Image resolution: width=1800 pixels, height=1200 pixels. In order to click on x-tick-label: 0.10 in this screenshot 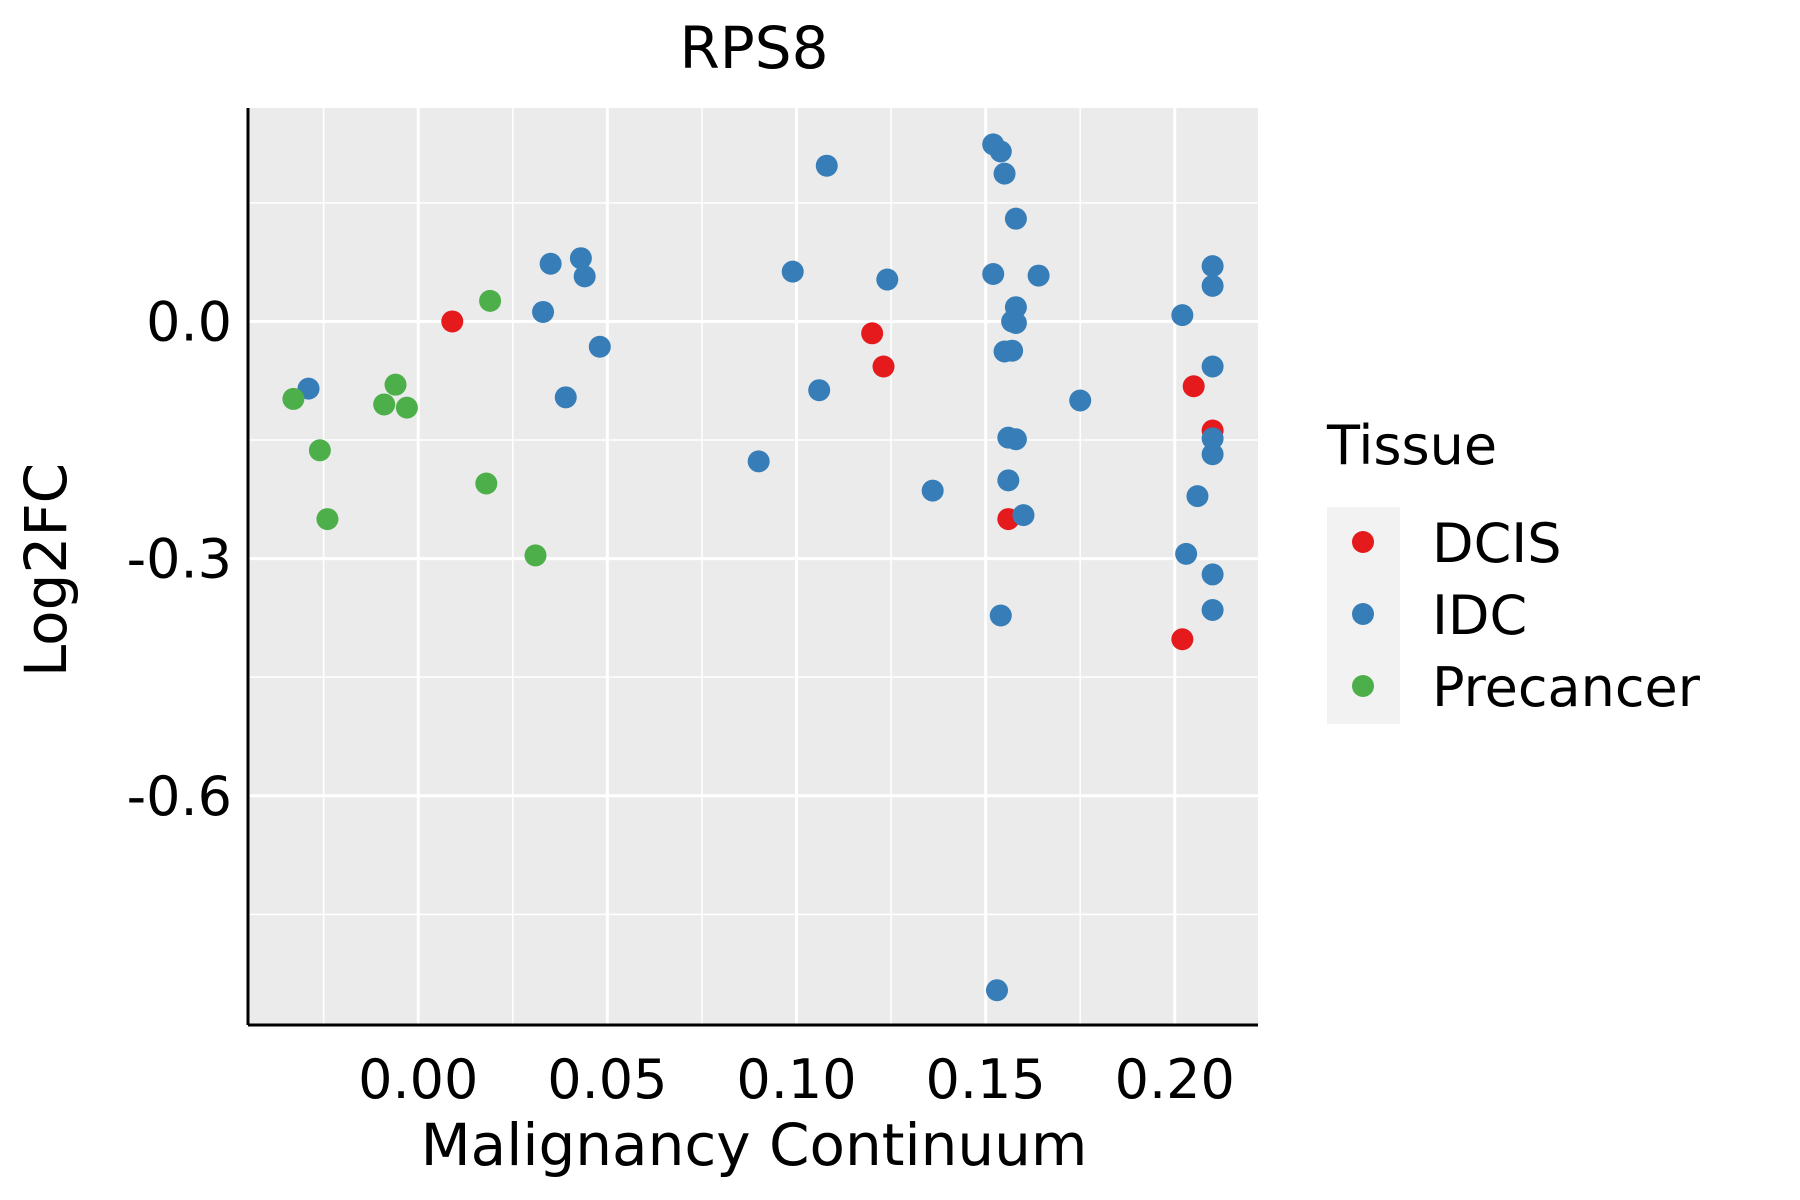, I will do `click(796, 1079)`.